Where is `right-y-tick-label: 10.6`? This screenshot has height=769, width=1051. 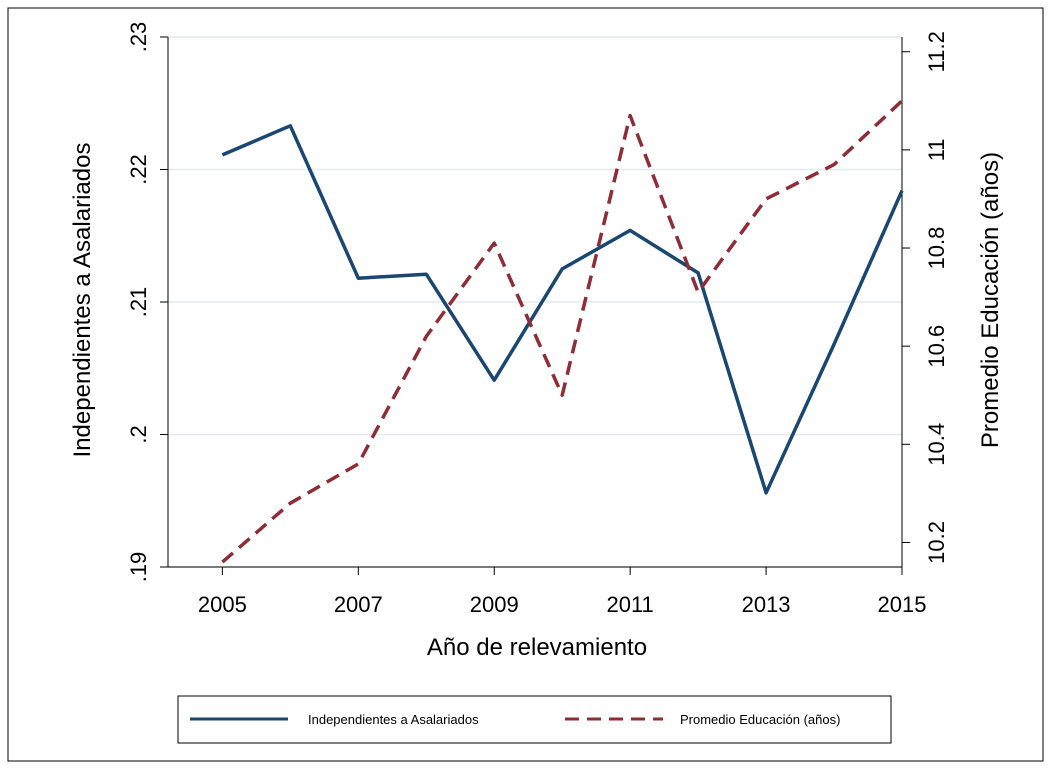
right-y-tick-label: 10.6 is located at coordinates (936, 346).